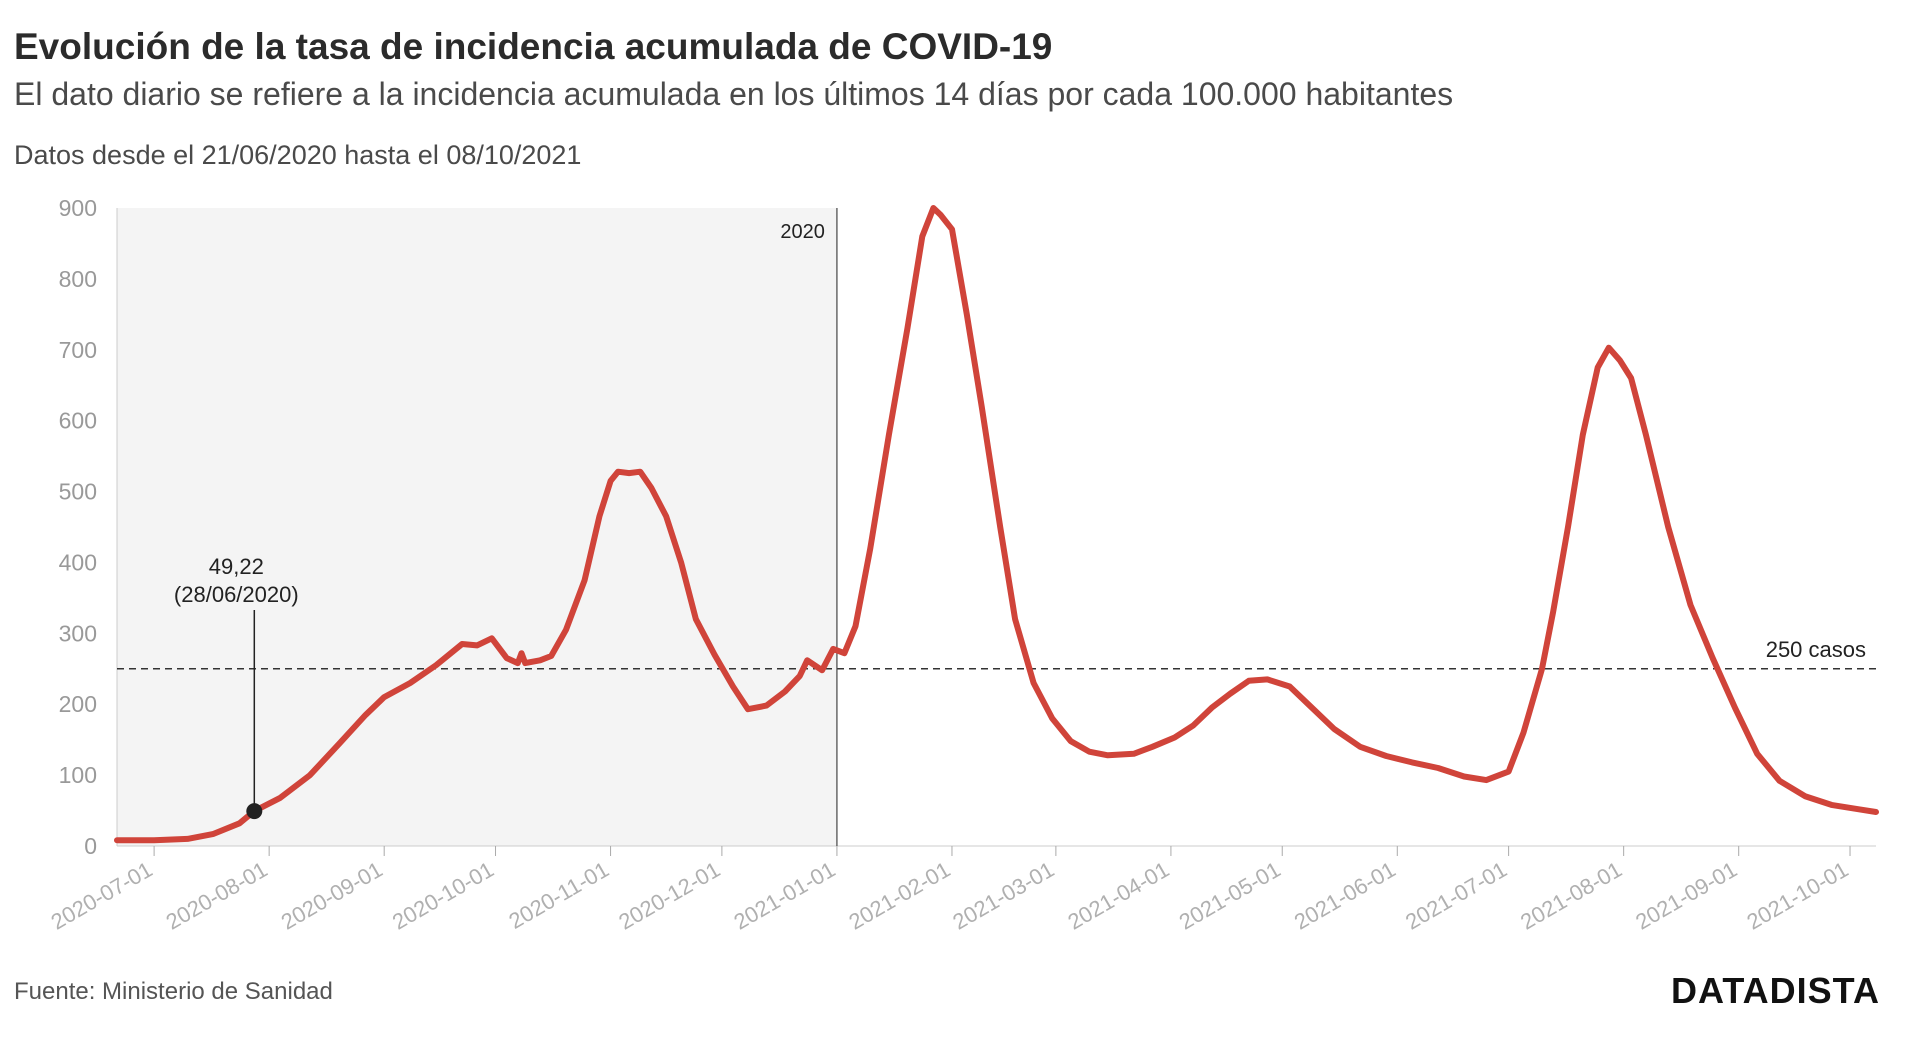  What do you see at coordinates (78, 704) in the screenshot?
I see `y-tick-label: 200` at bounding box center [78, 704].